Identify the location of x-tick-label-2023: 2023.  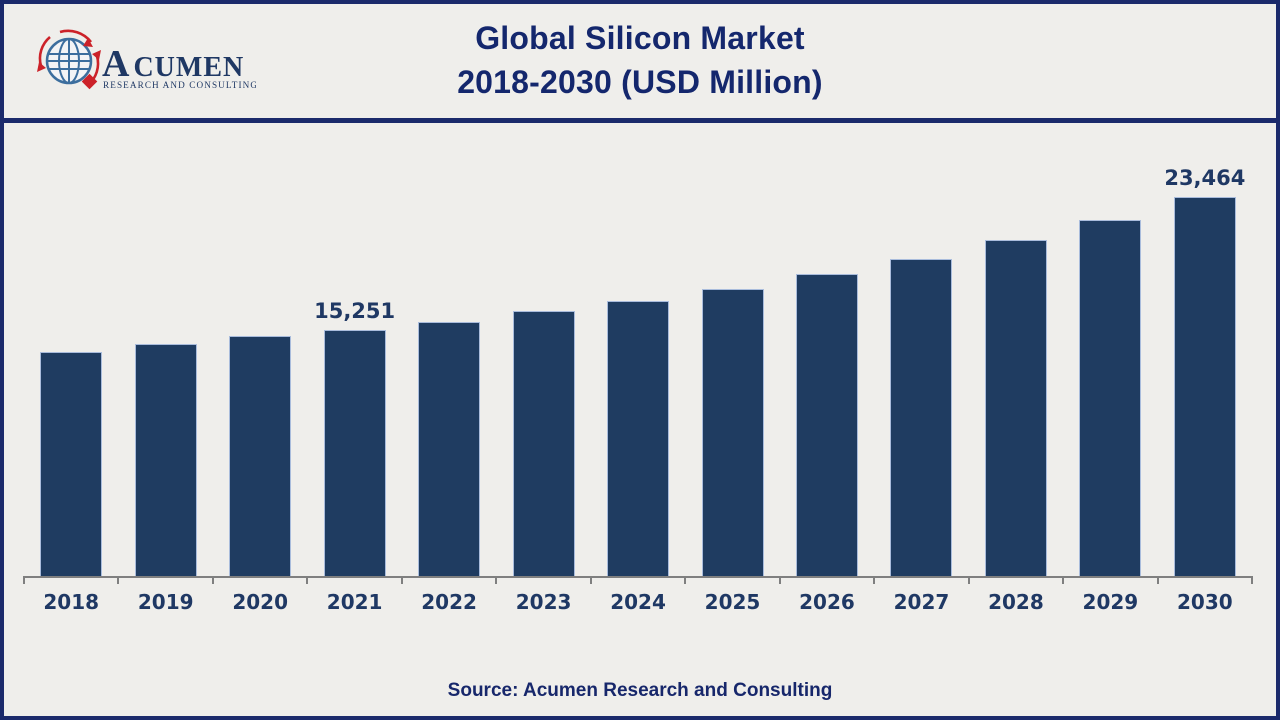
(543, 602).